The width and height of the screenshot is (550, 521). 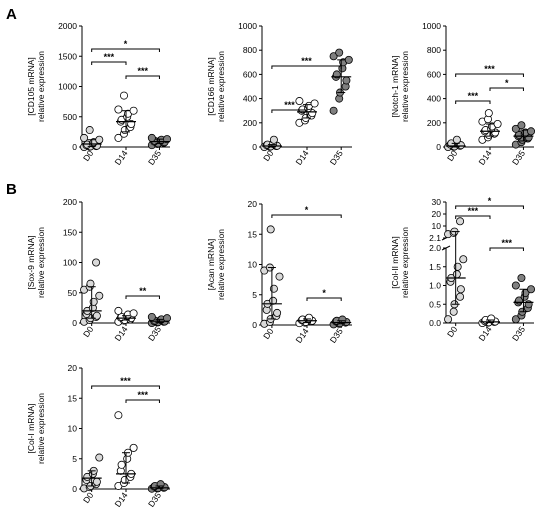 I want to click on y-tick-label: 30, so click(x=437, y=202).